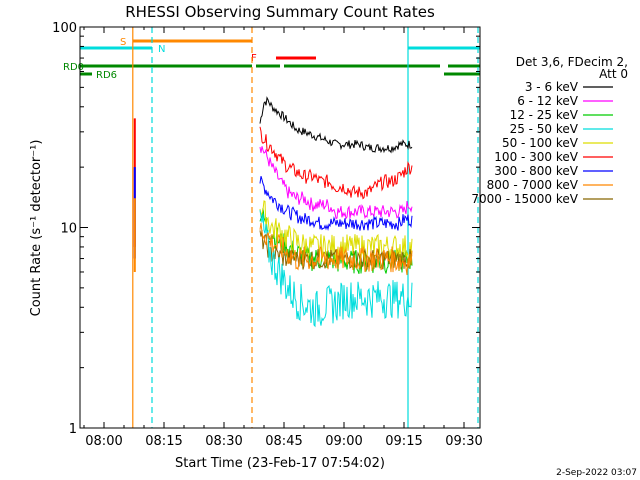 This screenshot has height=480, width=640. I want to click on flag-label: S, so click(123, 42).